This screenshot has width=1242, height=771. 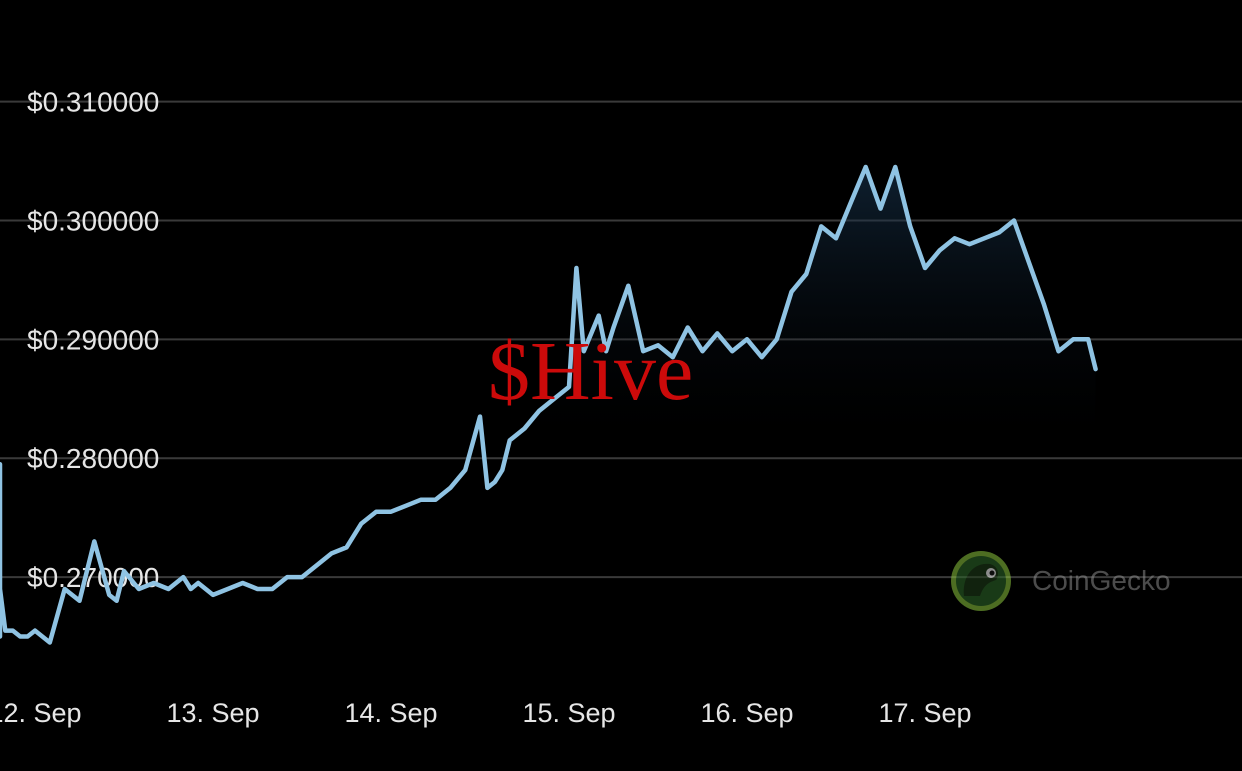 What do you see at coordinates (924, 713) in the screenshot?
I see `x-tick-label: 17. Sep` at bounding box center [924, 713].